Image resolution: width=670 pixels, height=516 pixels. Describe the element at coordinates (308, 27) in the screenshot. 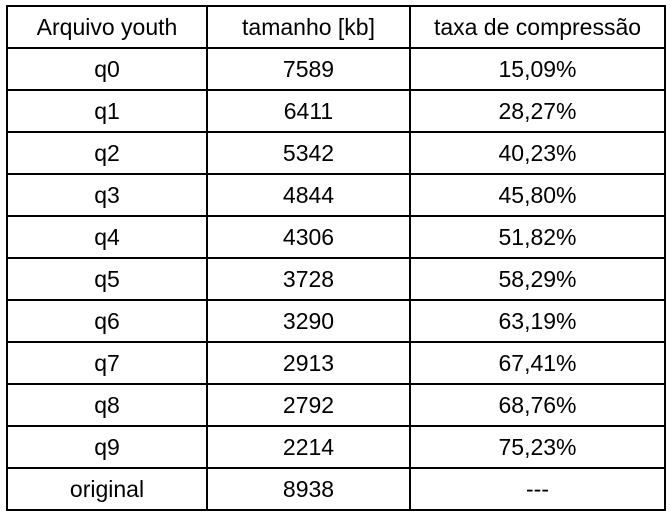

I see `header-cell-size: tamanho [kb]` at that location.